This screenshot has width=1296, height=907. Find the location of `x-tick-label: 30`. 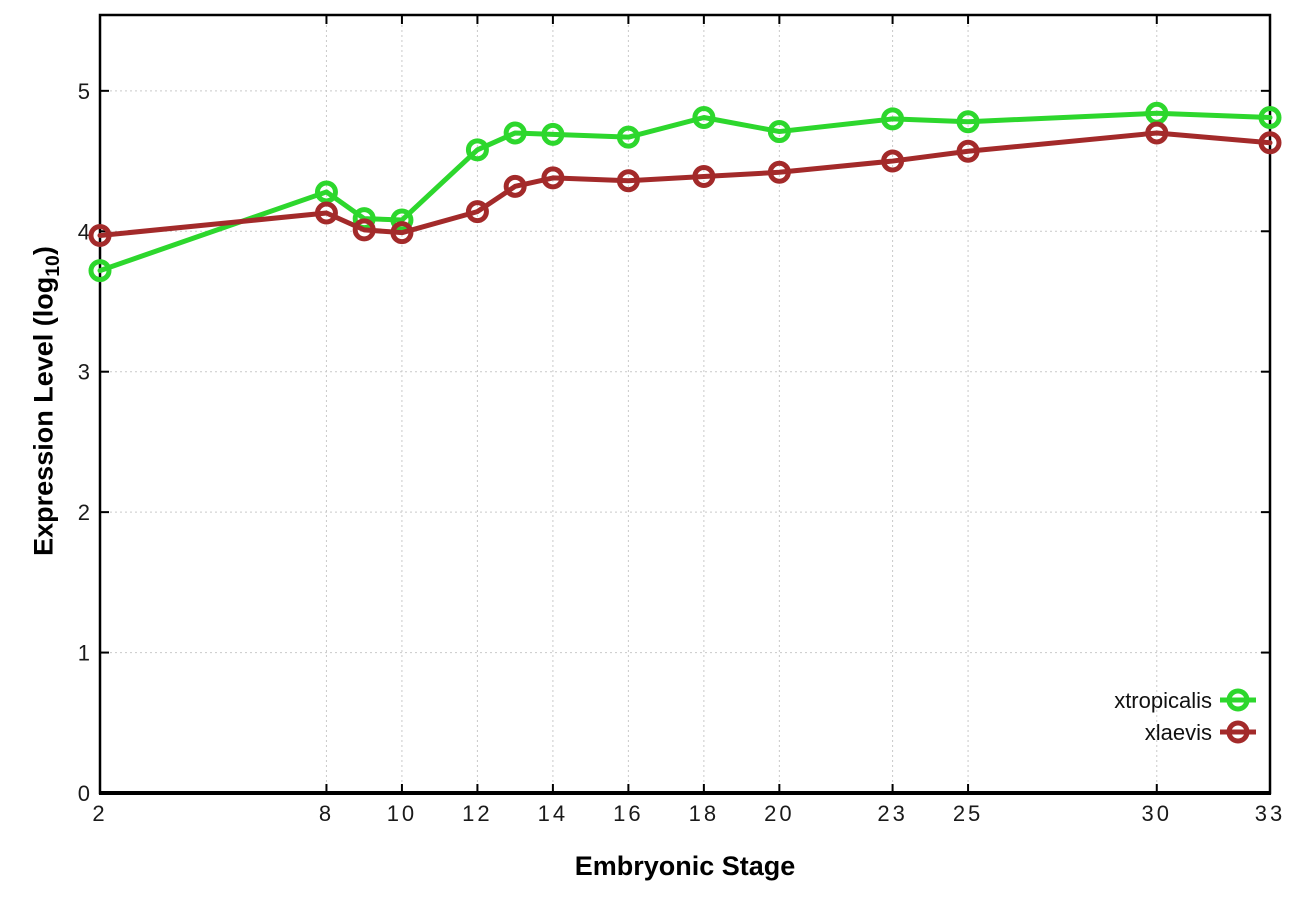

x-tick-label: 30 is located at coordinates (1157, 813).